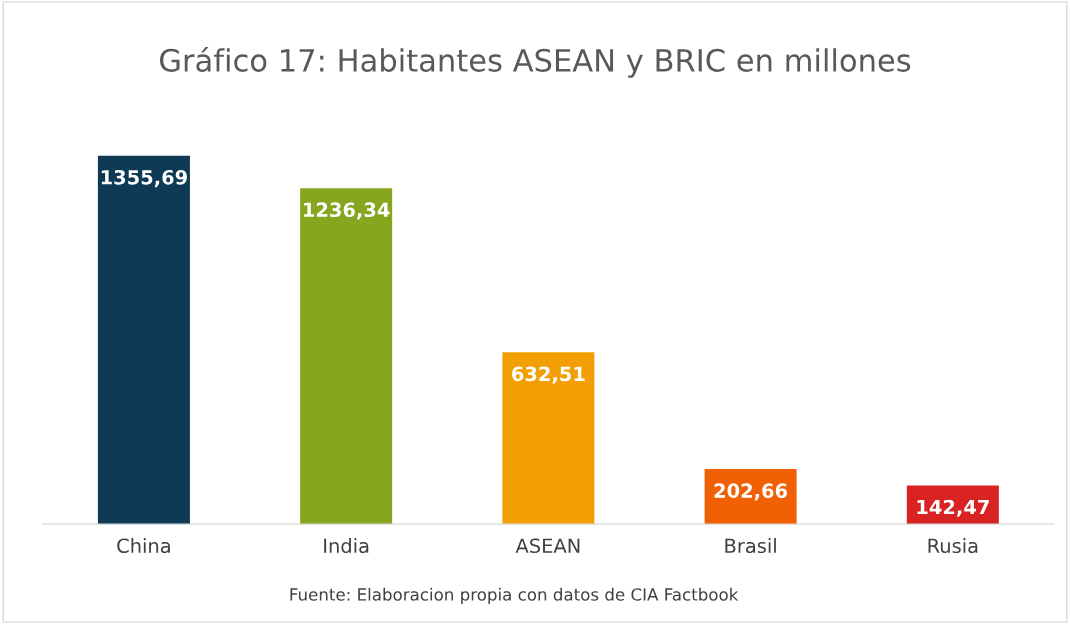 The height and width of the screenshot is (624, 1070). What do you see at coordinates (535, 62) in the screenshot?
I see `chart-title: Gráfico 17: Habitantes ASEAN y BRIC en millones` at bounding box center [535, 62].